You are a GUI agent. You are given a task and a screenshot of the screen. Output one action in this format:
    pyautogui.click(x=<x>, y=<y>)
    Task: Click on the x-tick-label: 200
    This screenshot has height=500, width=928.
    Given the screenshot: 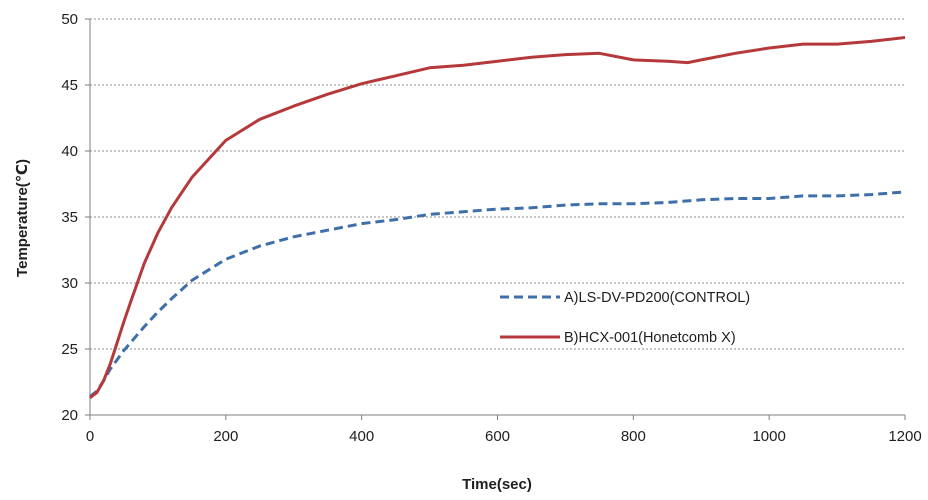 What is the action you would take?
    pyautogui.click(x=225, y=436)
    